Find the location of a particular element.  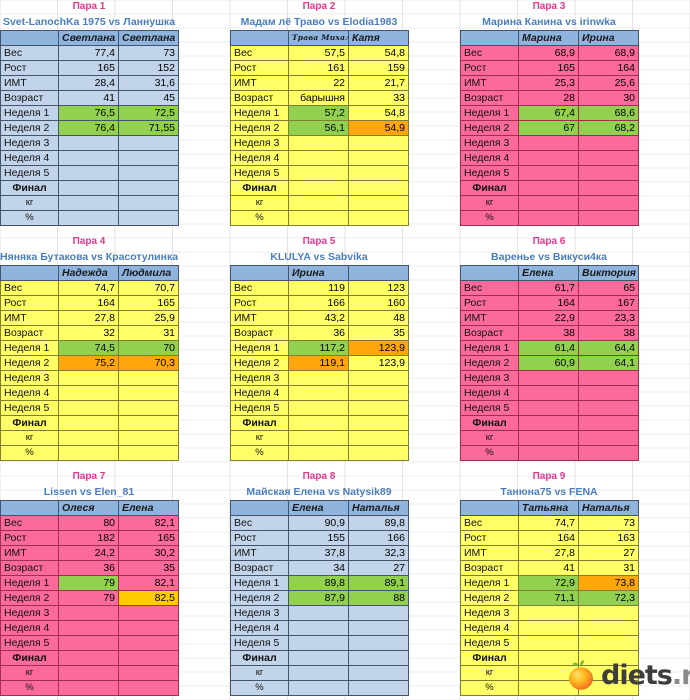

cell-value-p1: 74,7 is located at coordinates (548, 523).